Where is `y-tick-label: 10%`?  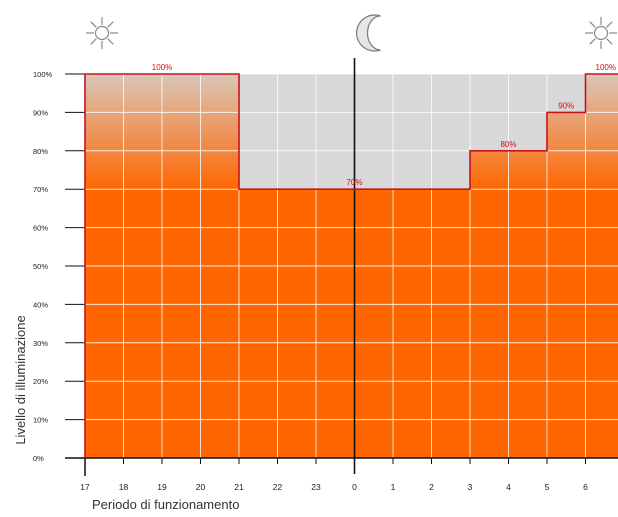 y-tick-label: 10% is located at coordinates (40, 420).